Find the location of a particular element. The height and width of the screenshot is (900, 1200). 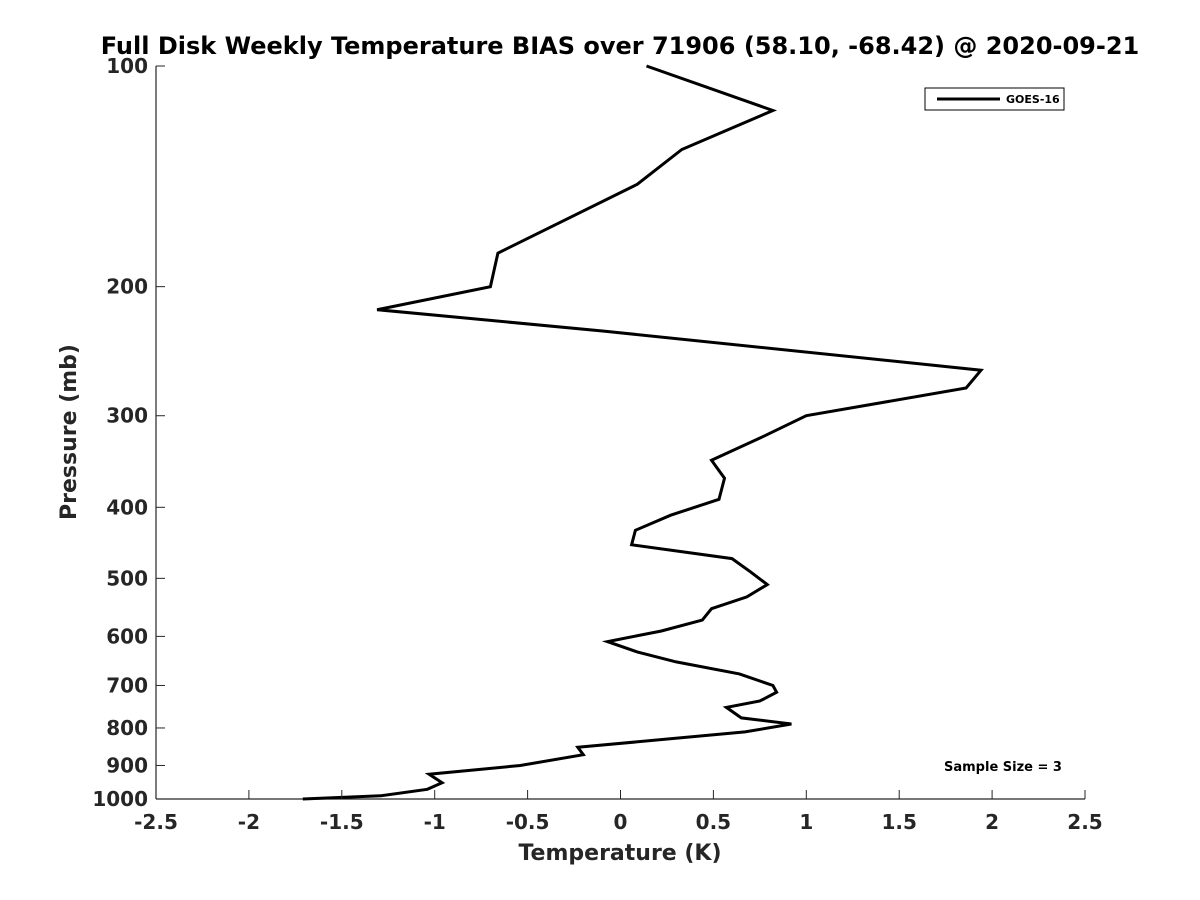

legend-label-goes-16: GOES-16 is located at coordinates (1033, 99).